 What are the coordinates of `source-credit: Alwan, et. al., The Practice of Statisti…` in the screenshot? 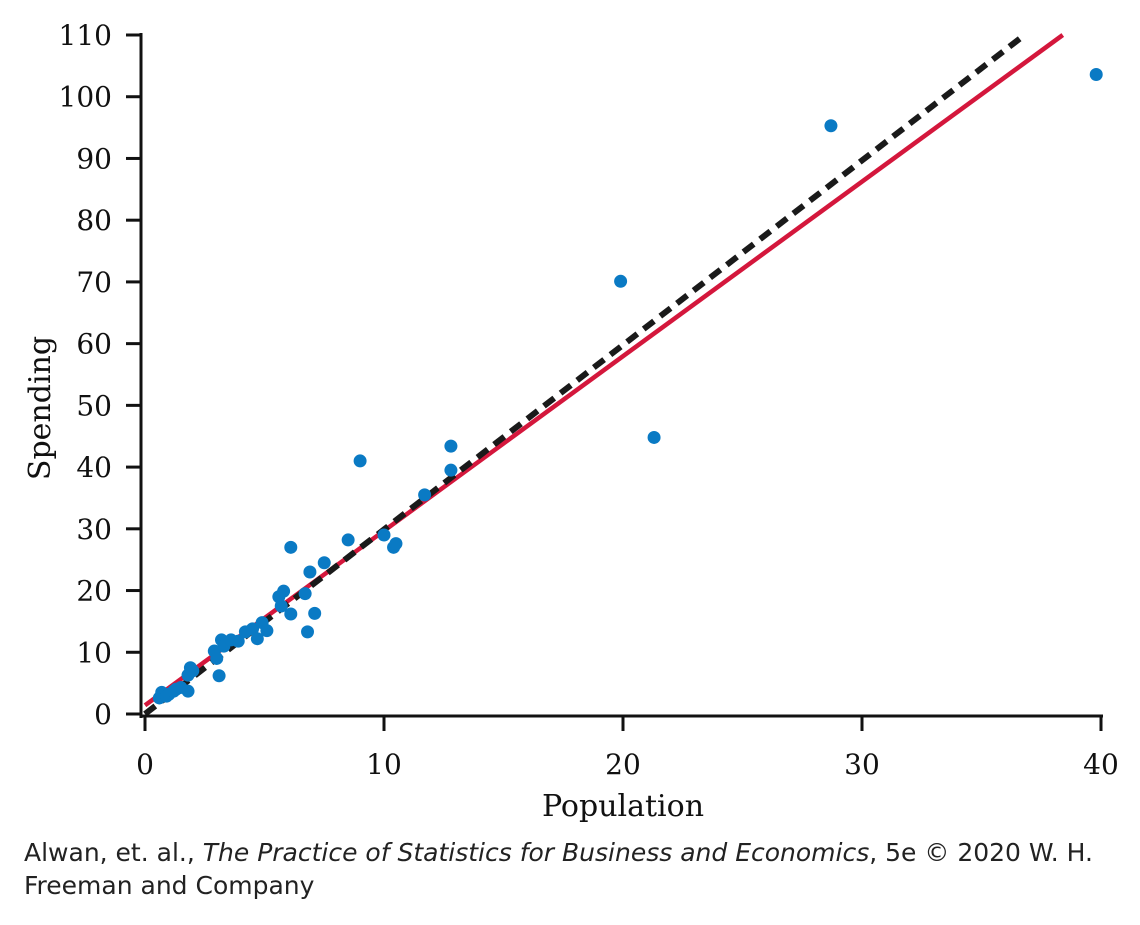 It's located at (574, 869).